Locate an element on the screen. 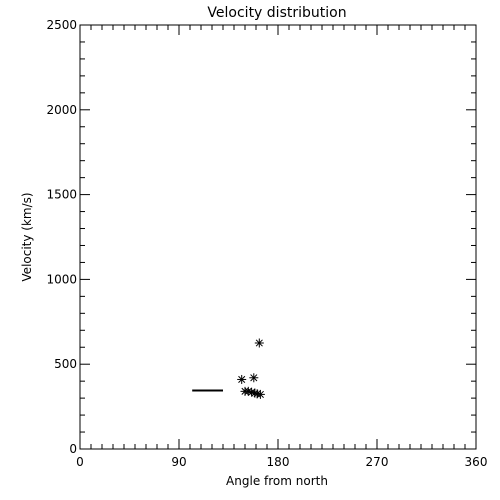 This screenshot has height=500, width=500. y-tick-labels: 0 500 1000 1500 2000 2500 is located at coordinates (61, 237).